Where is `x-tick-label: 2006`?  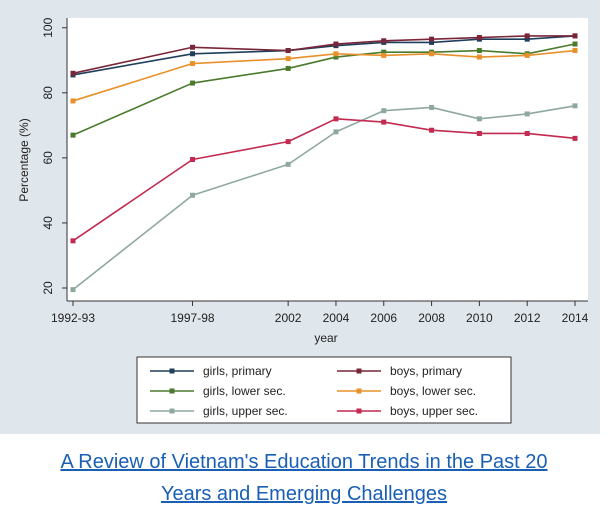 x-tick-label: 2006 is located at coordinates (383, 318).